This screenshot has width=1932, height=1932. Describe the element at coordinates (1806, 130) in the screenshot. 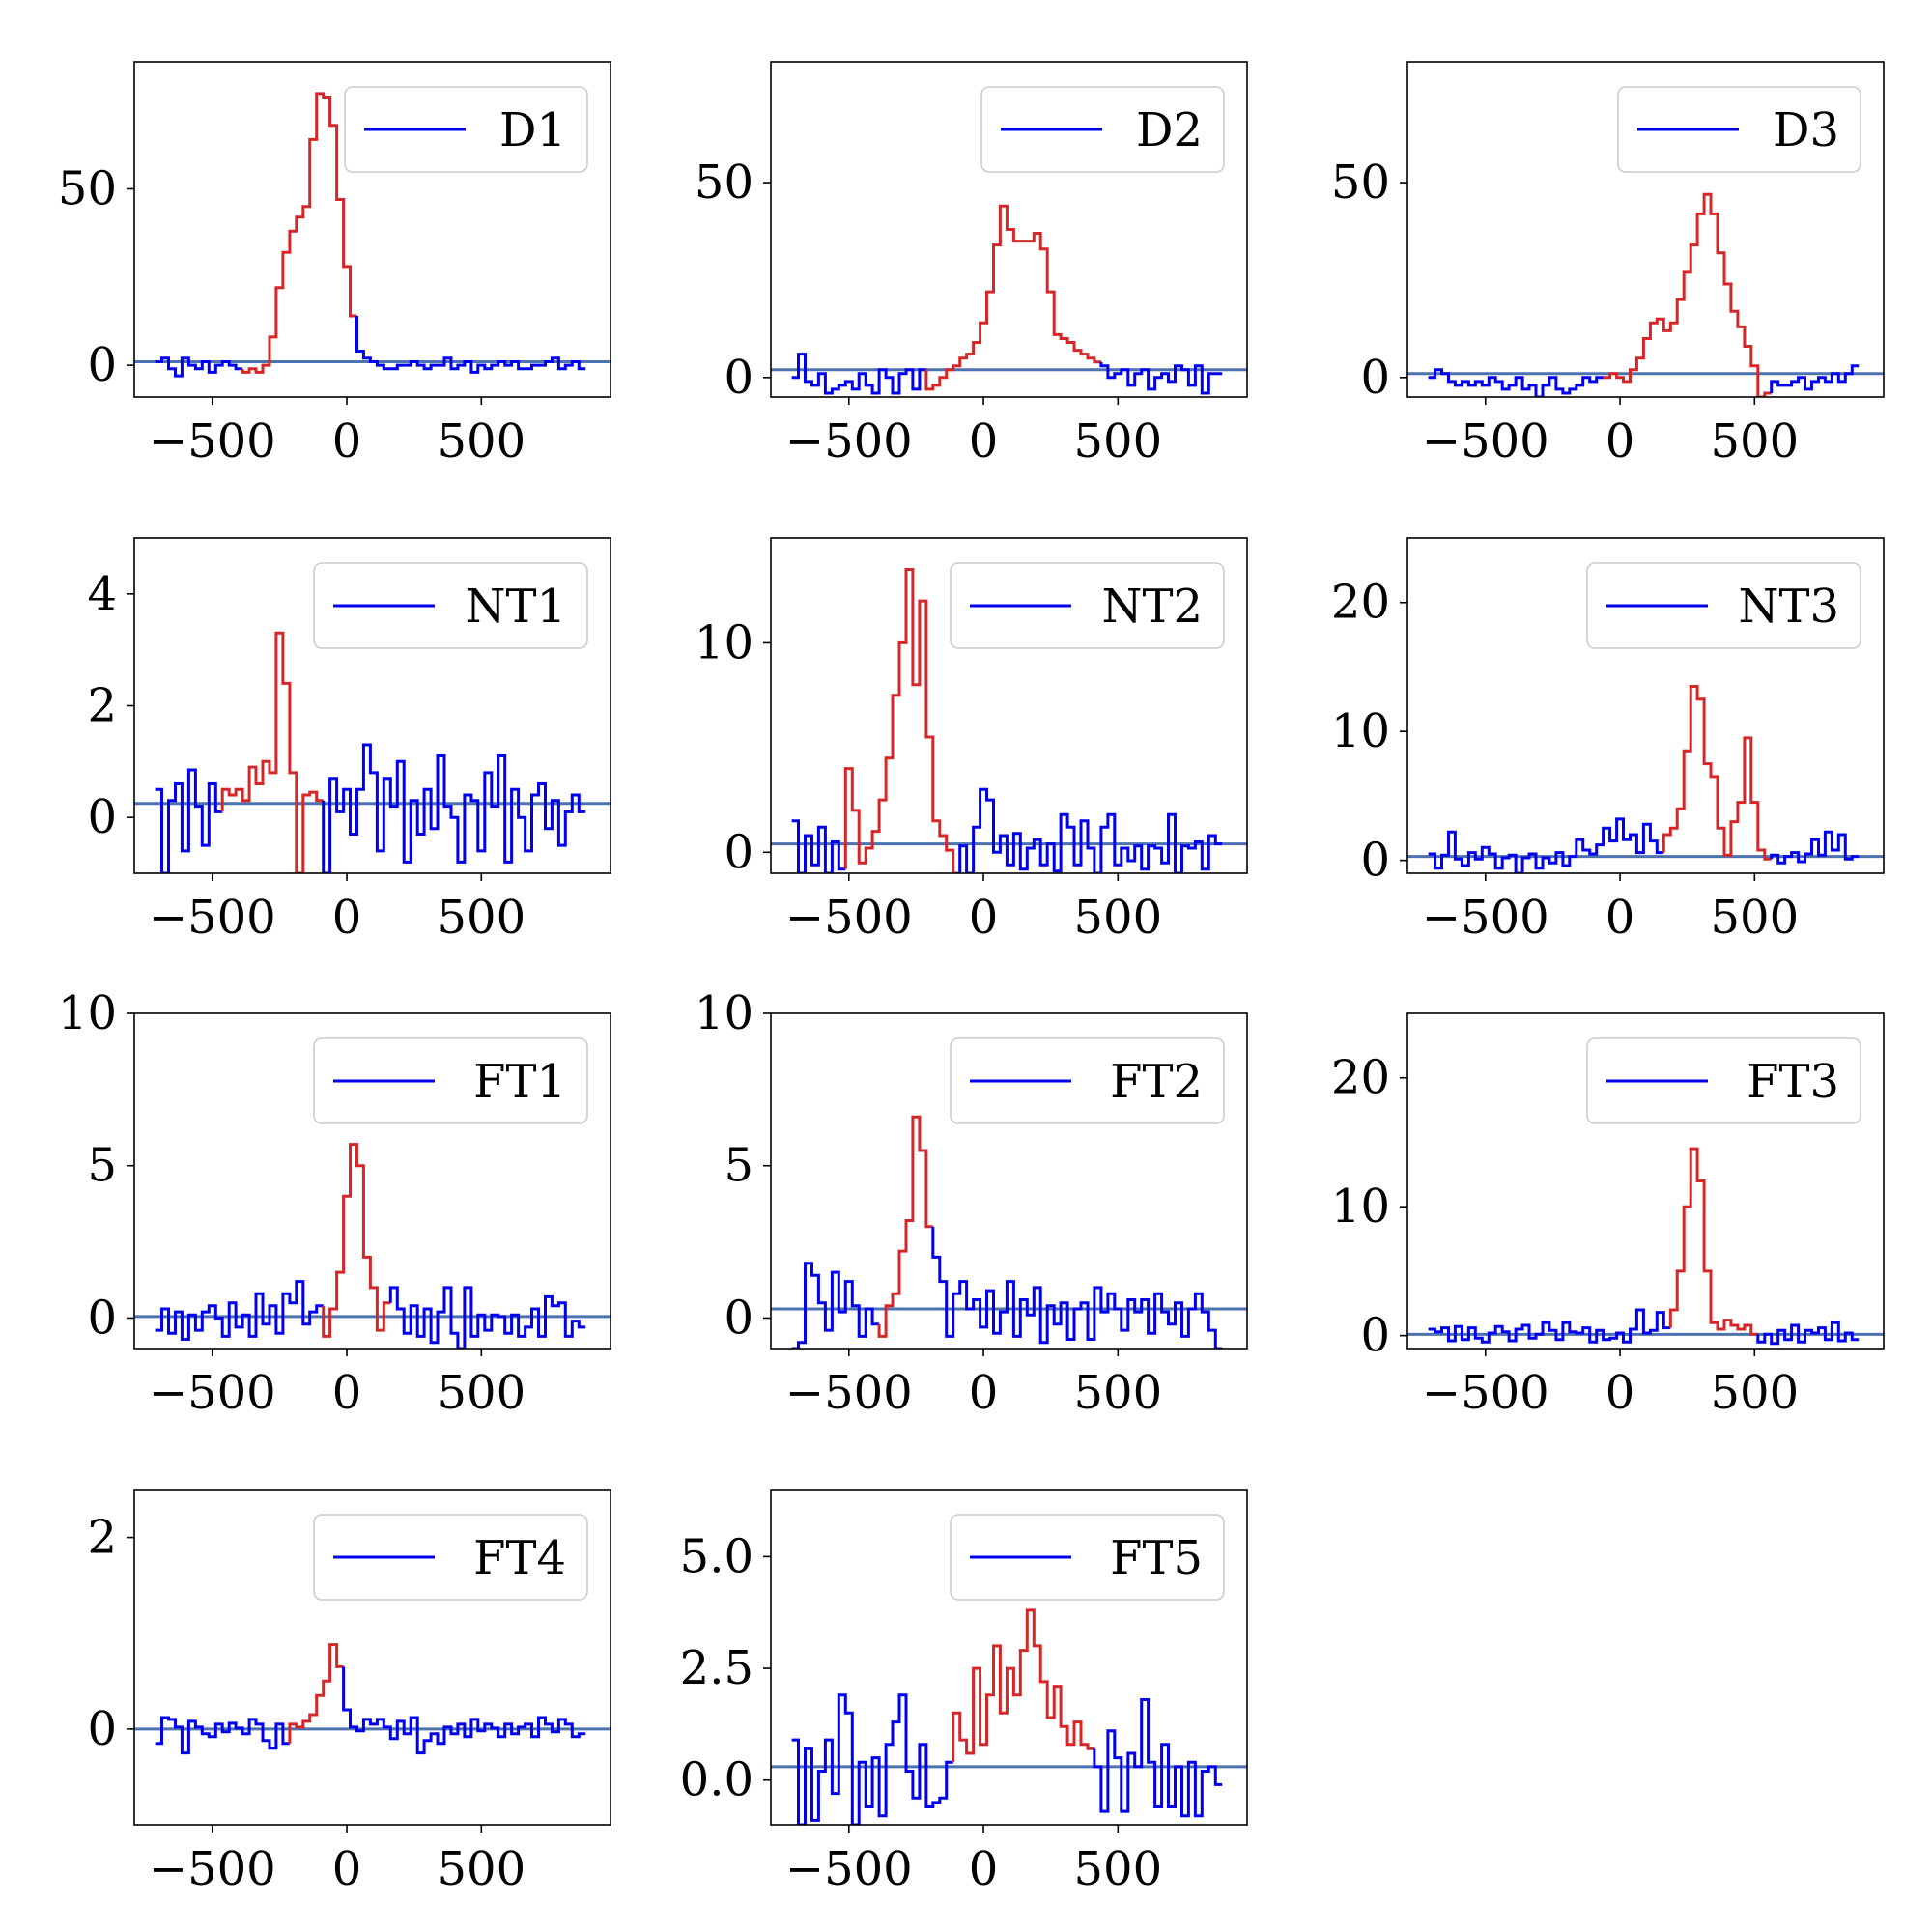

I see `legend-label: D3` at that location.